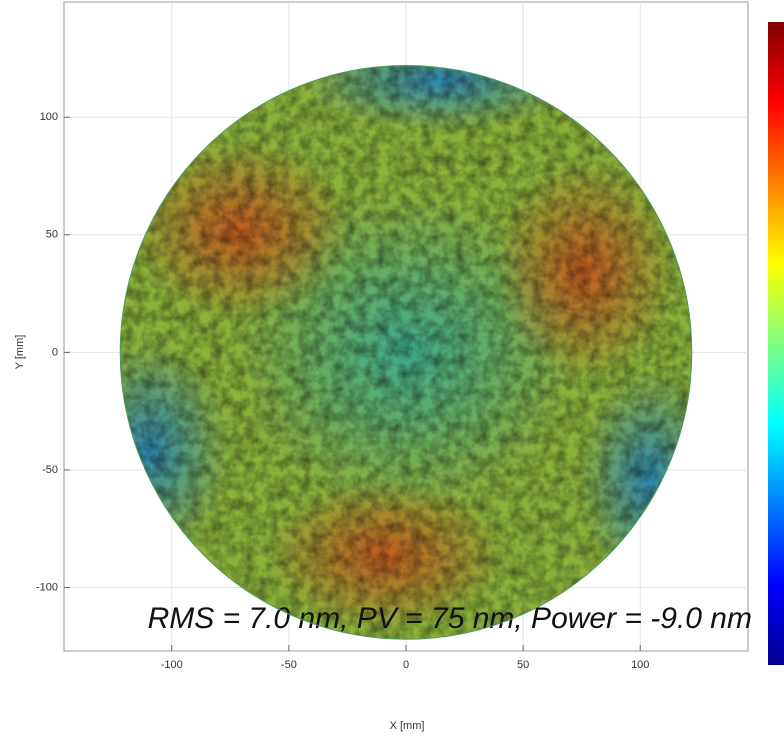  I want to click on x-axis-label: X [mm], so click(407, 726).